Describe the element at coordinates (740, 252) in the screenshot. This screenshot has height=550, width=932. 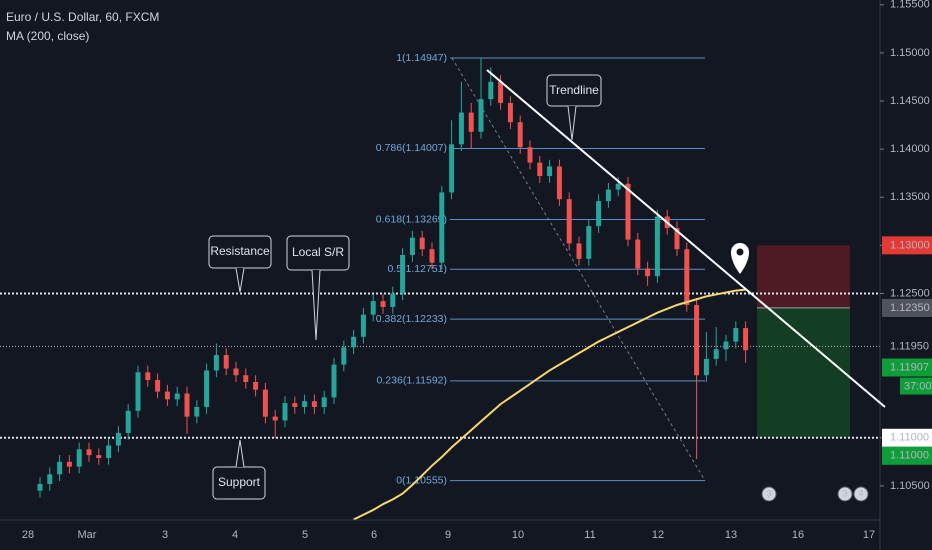
I see `location-marker-dot` at that location.